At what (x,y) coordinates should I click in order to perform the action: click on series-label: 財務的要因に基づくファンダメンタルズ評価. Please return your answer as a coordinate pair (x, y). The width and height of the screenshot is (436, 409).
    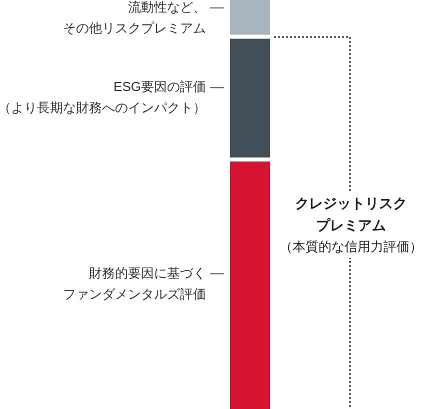
    Looking at the image, I should click on (134, 283).